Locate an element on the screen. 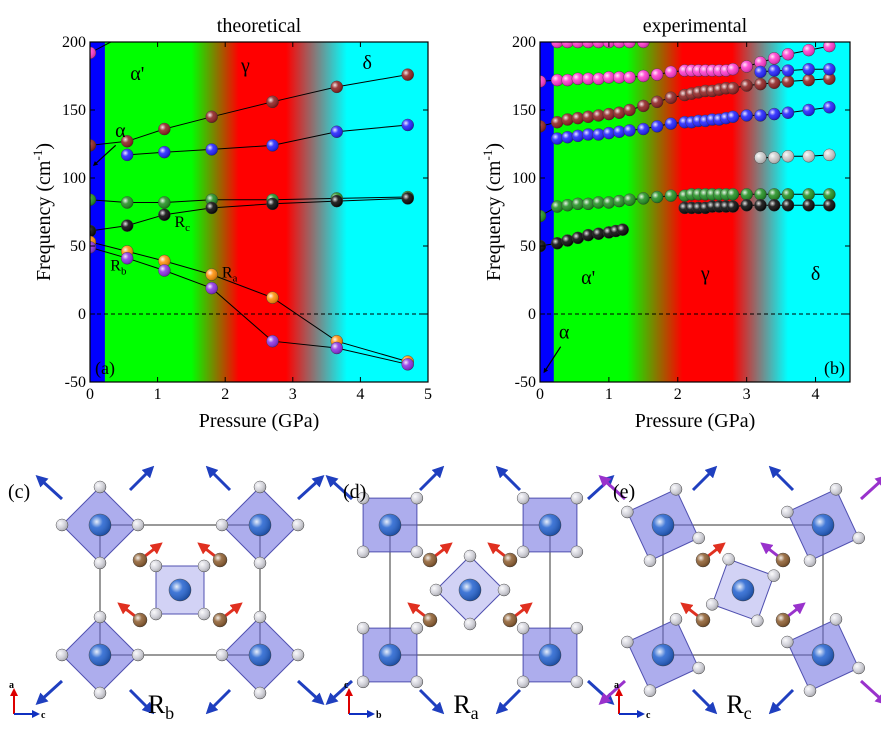  y-tick-label: 200 is located at coordinates (524, 42).